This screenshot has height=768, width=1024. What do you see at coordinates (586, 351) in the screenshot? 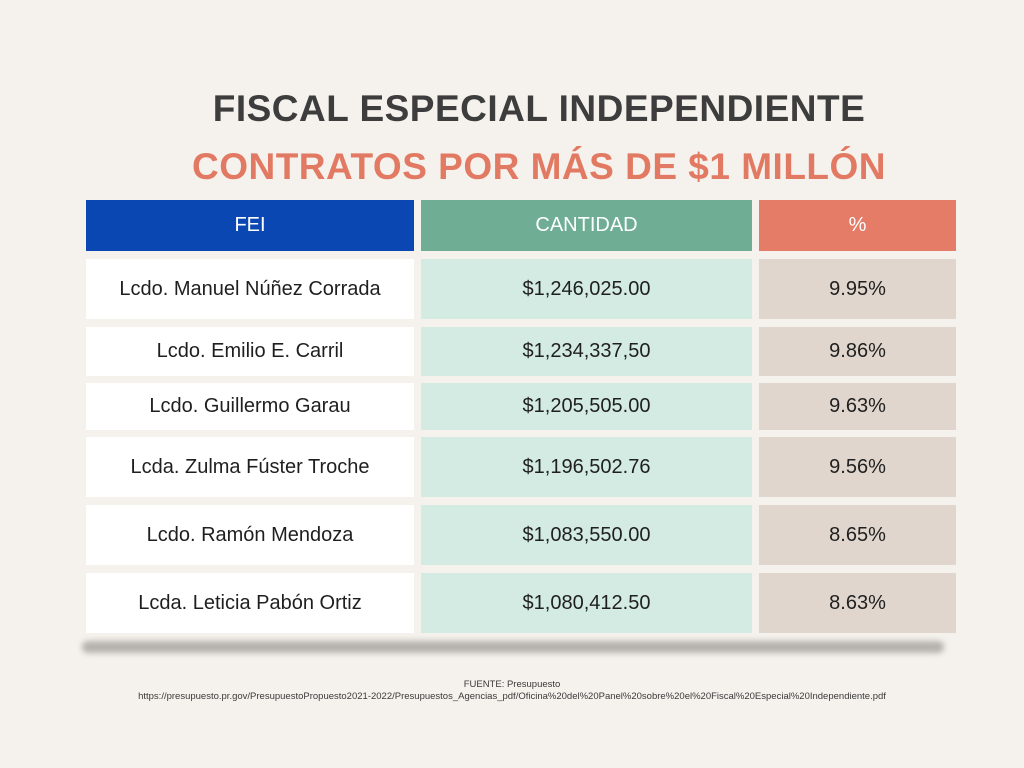
I see `cell-amount: $1,234,337,50` at bounding box center [586, 351].